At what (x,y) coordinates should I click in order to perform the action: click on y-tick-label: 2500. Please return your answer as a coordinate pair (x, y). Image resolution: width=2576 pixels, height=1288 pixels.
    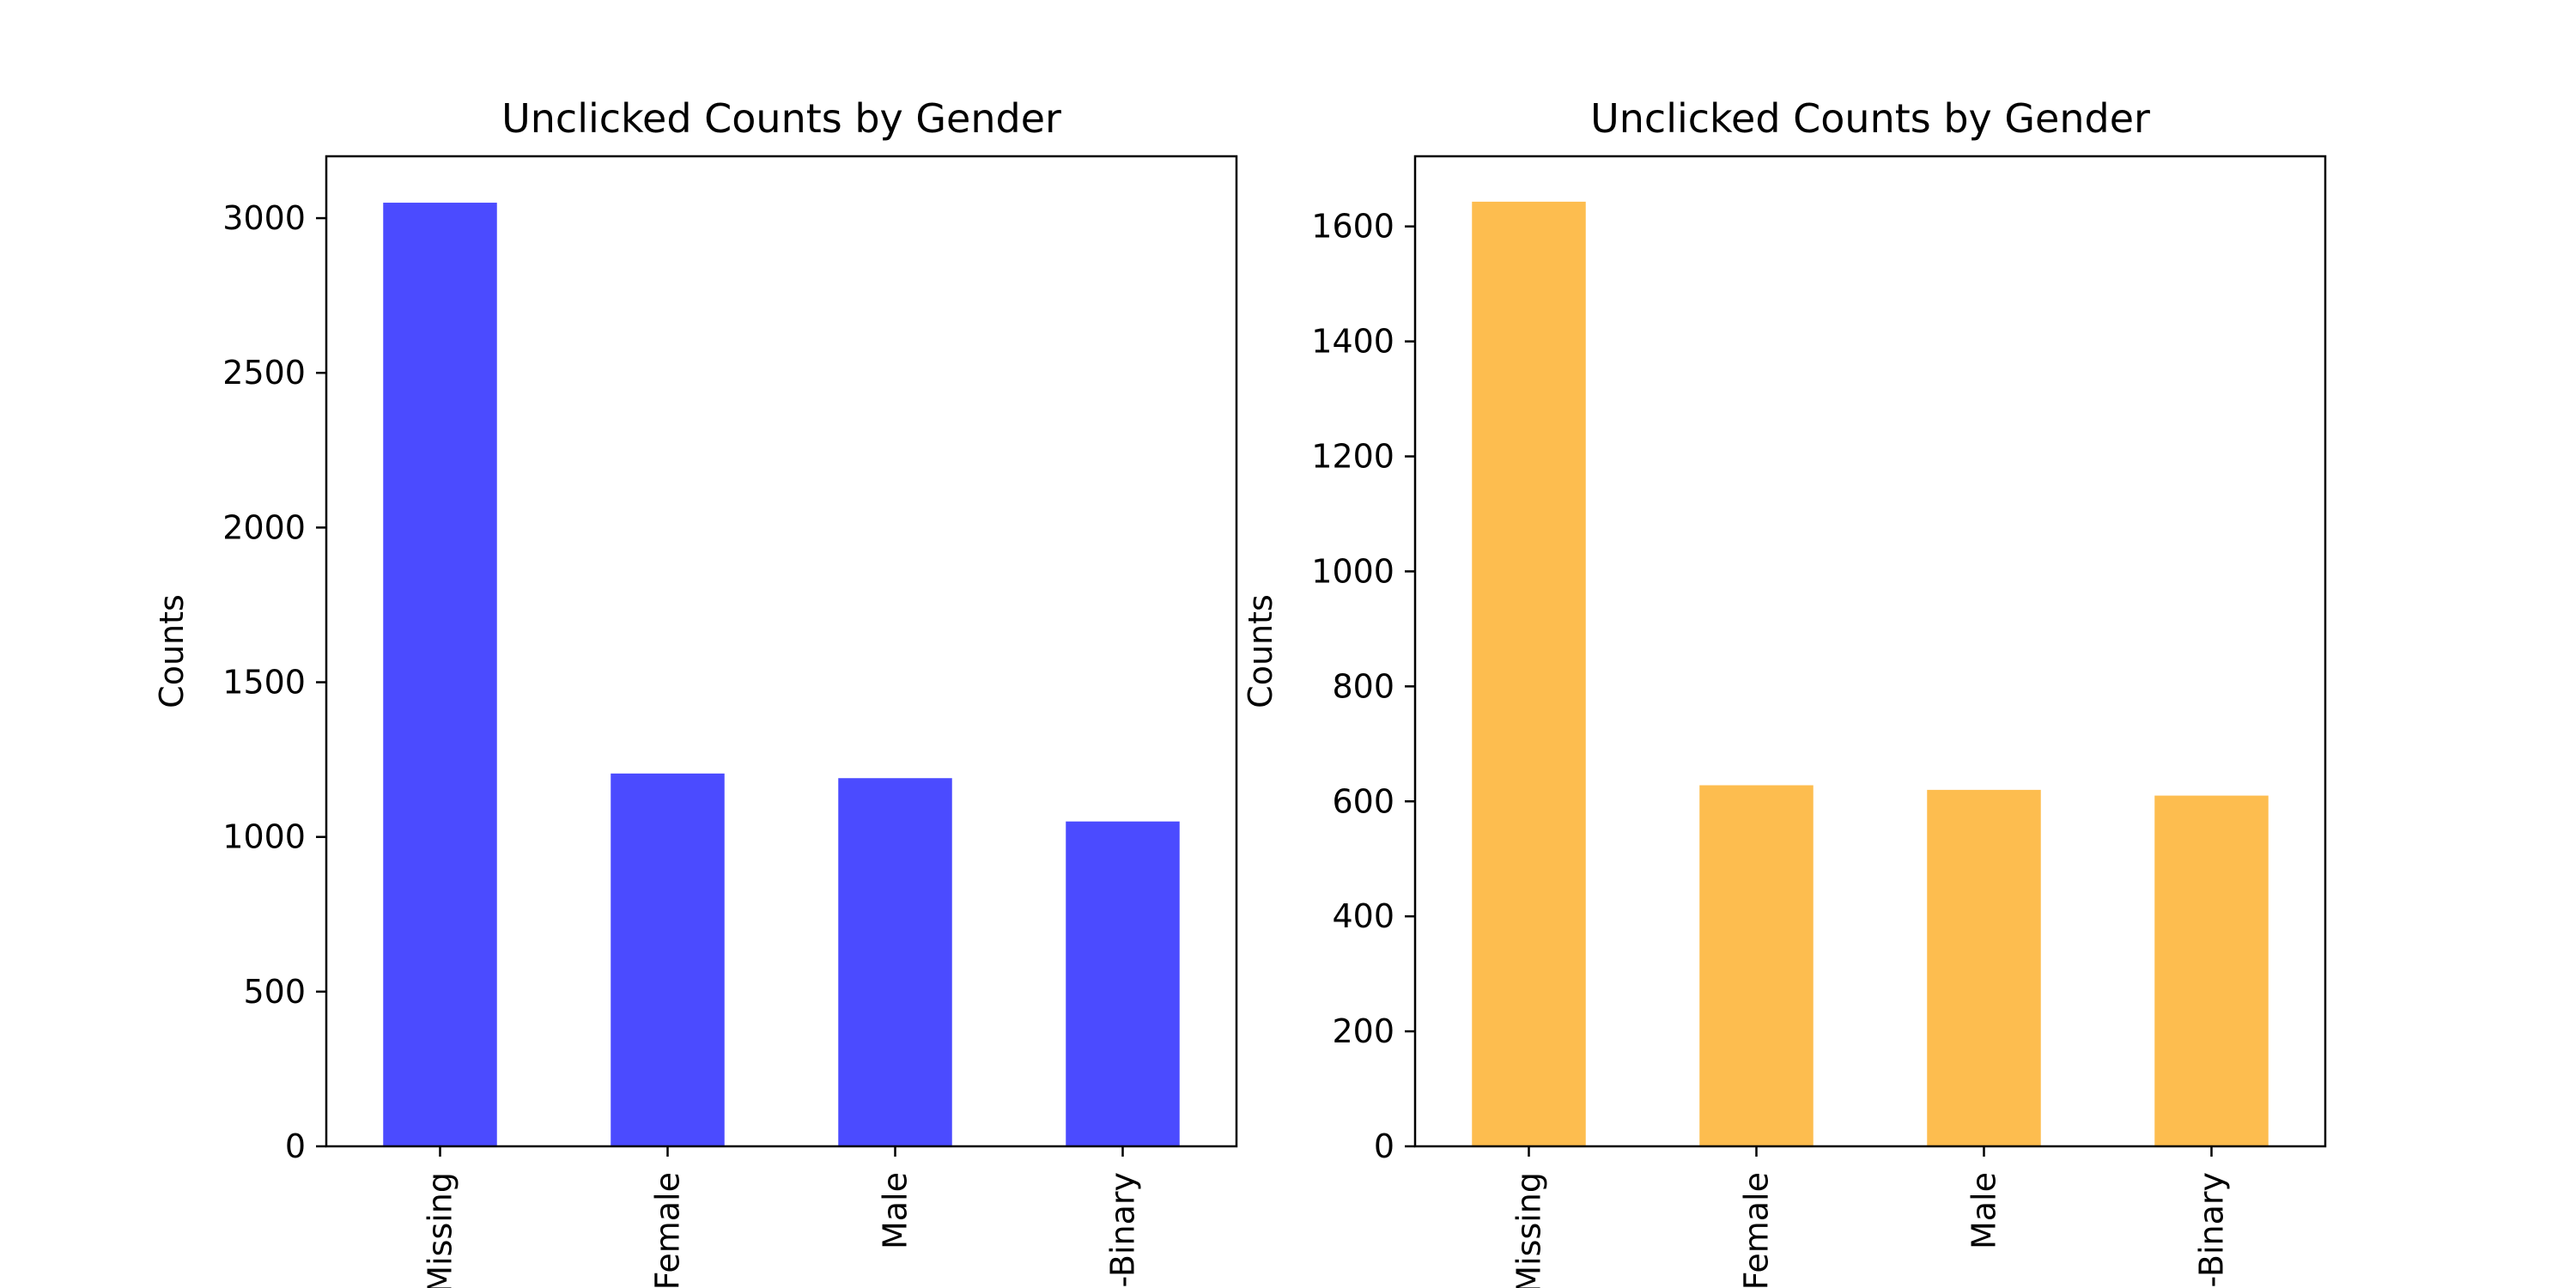
    Looking at the image, I should click on (264, 373).